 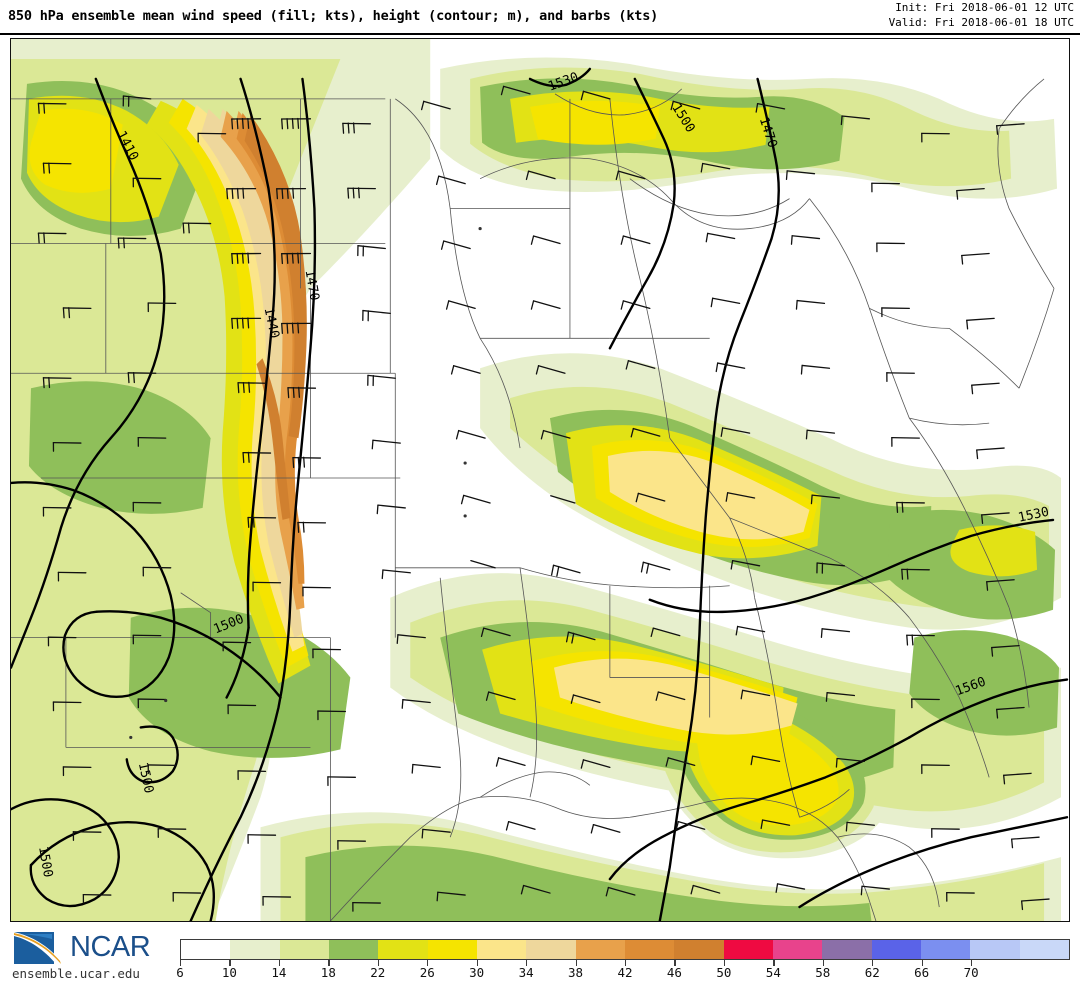 What do you see at coordinates (872, 972) in the screenshot?
I see `colorbar-tick-label: 62` at bounding box center [872, 972].